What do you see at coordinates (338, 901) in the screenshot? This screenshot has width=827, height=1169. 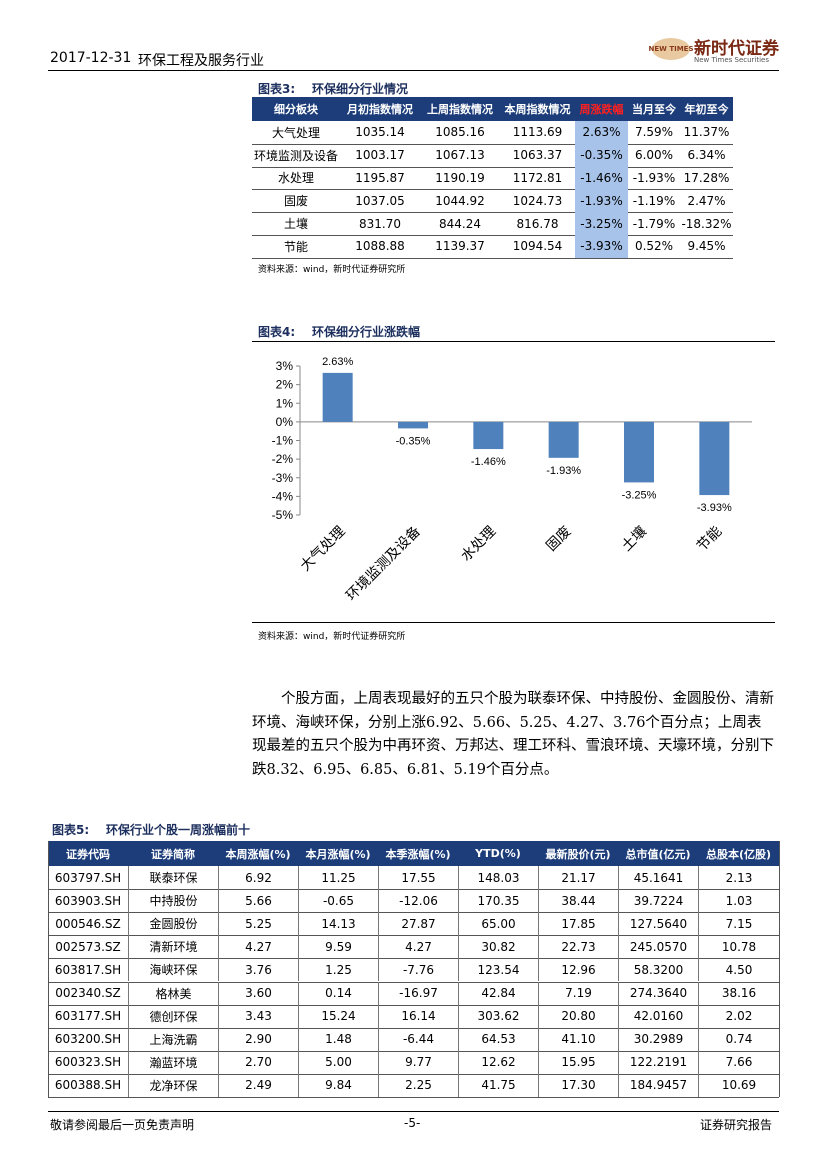 I see `table-cell: -0.65` at bounding box center [338, 901].